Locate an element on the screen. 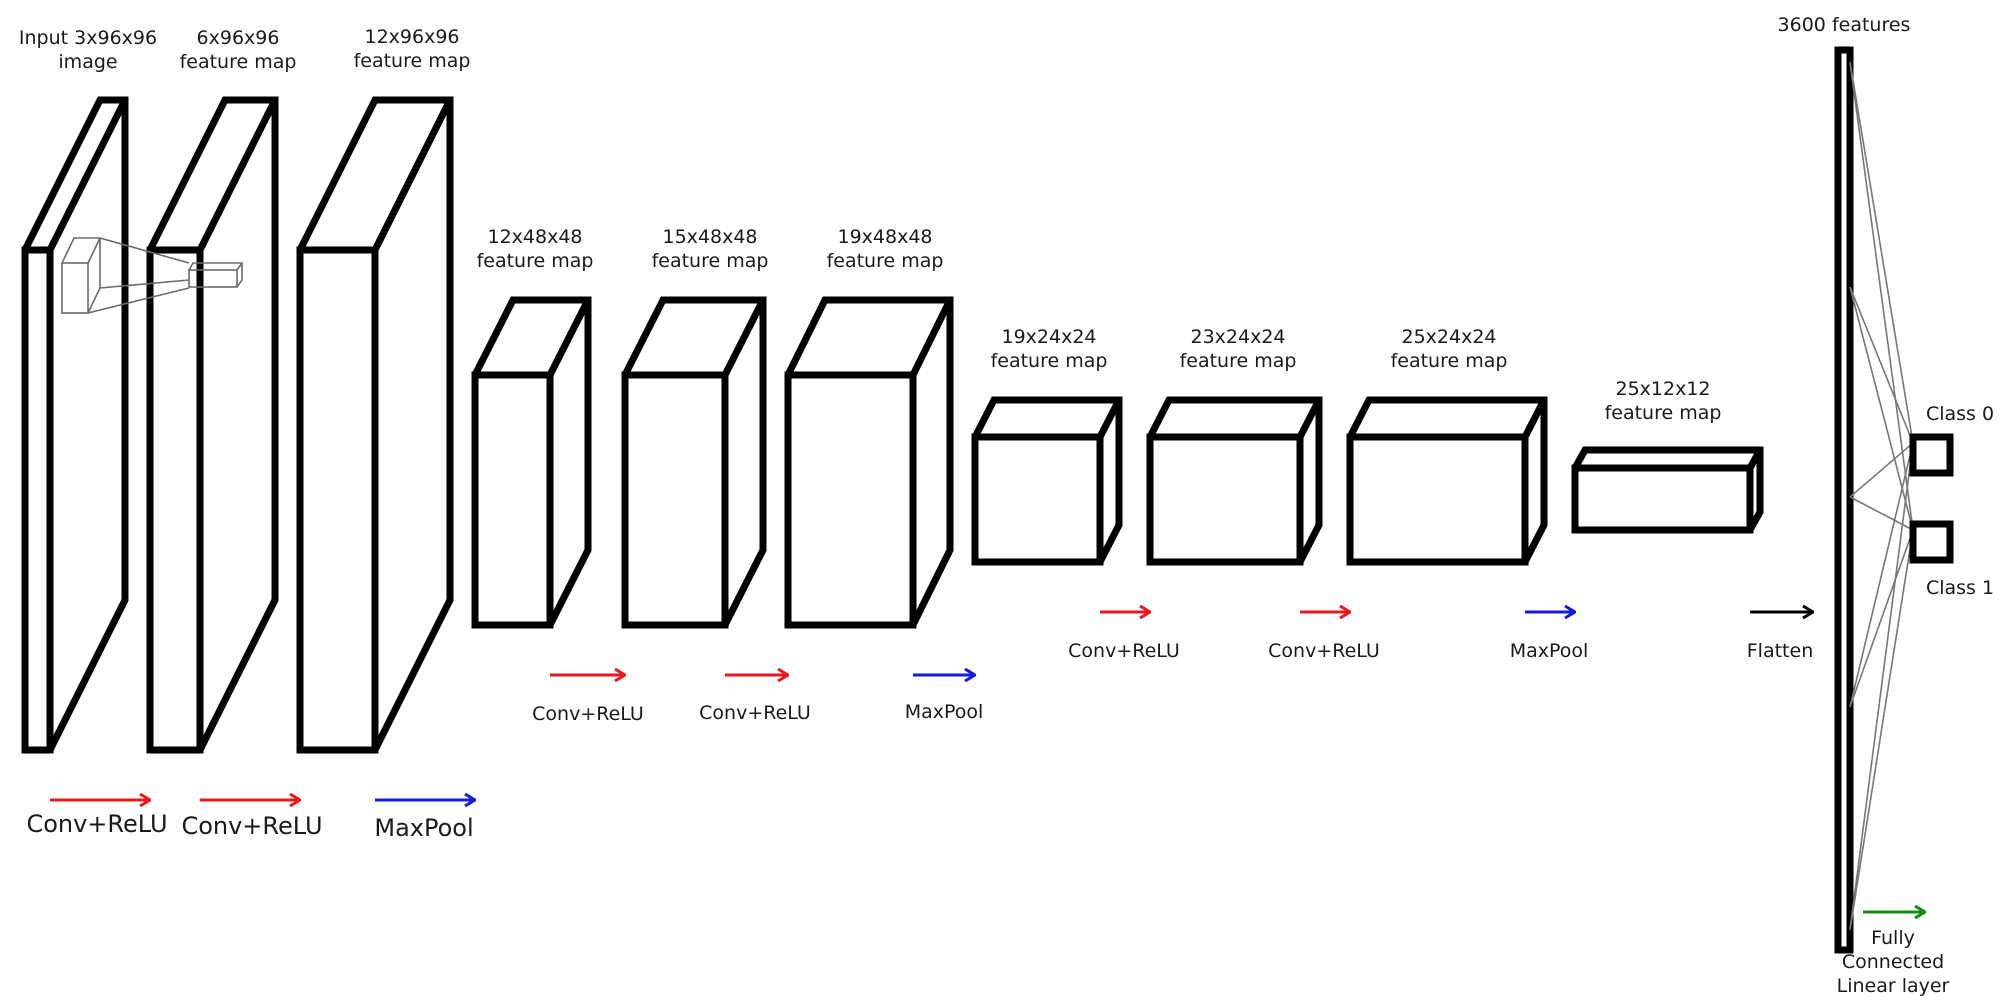 The width and height of the screenshot is (2000, 1000). op-label-fully-connected-1: Fully is located at coordinates (1893, 938).